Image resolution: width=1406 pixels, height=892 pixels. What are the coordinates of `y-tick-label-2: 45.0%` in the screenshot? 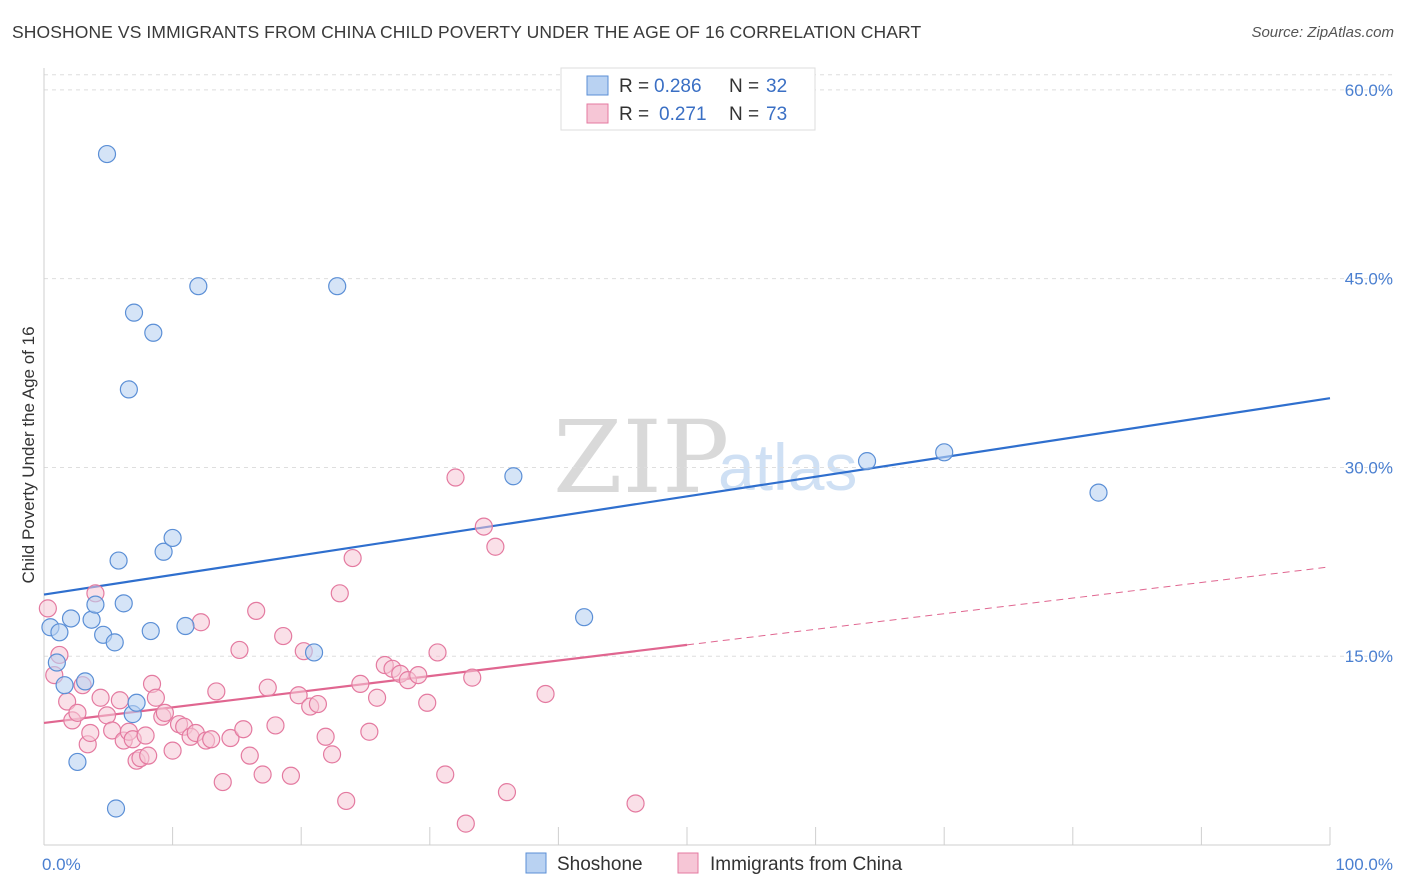 It's located at (1369, 279).